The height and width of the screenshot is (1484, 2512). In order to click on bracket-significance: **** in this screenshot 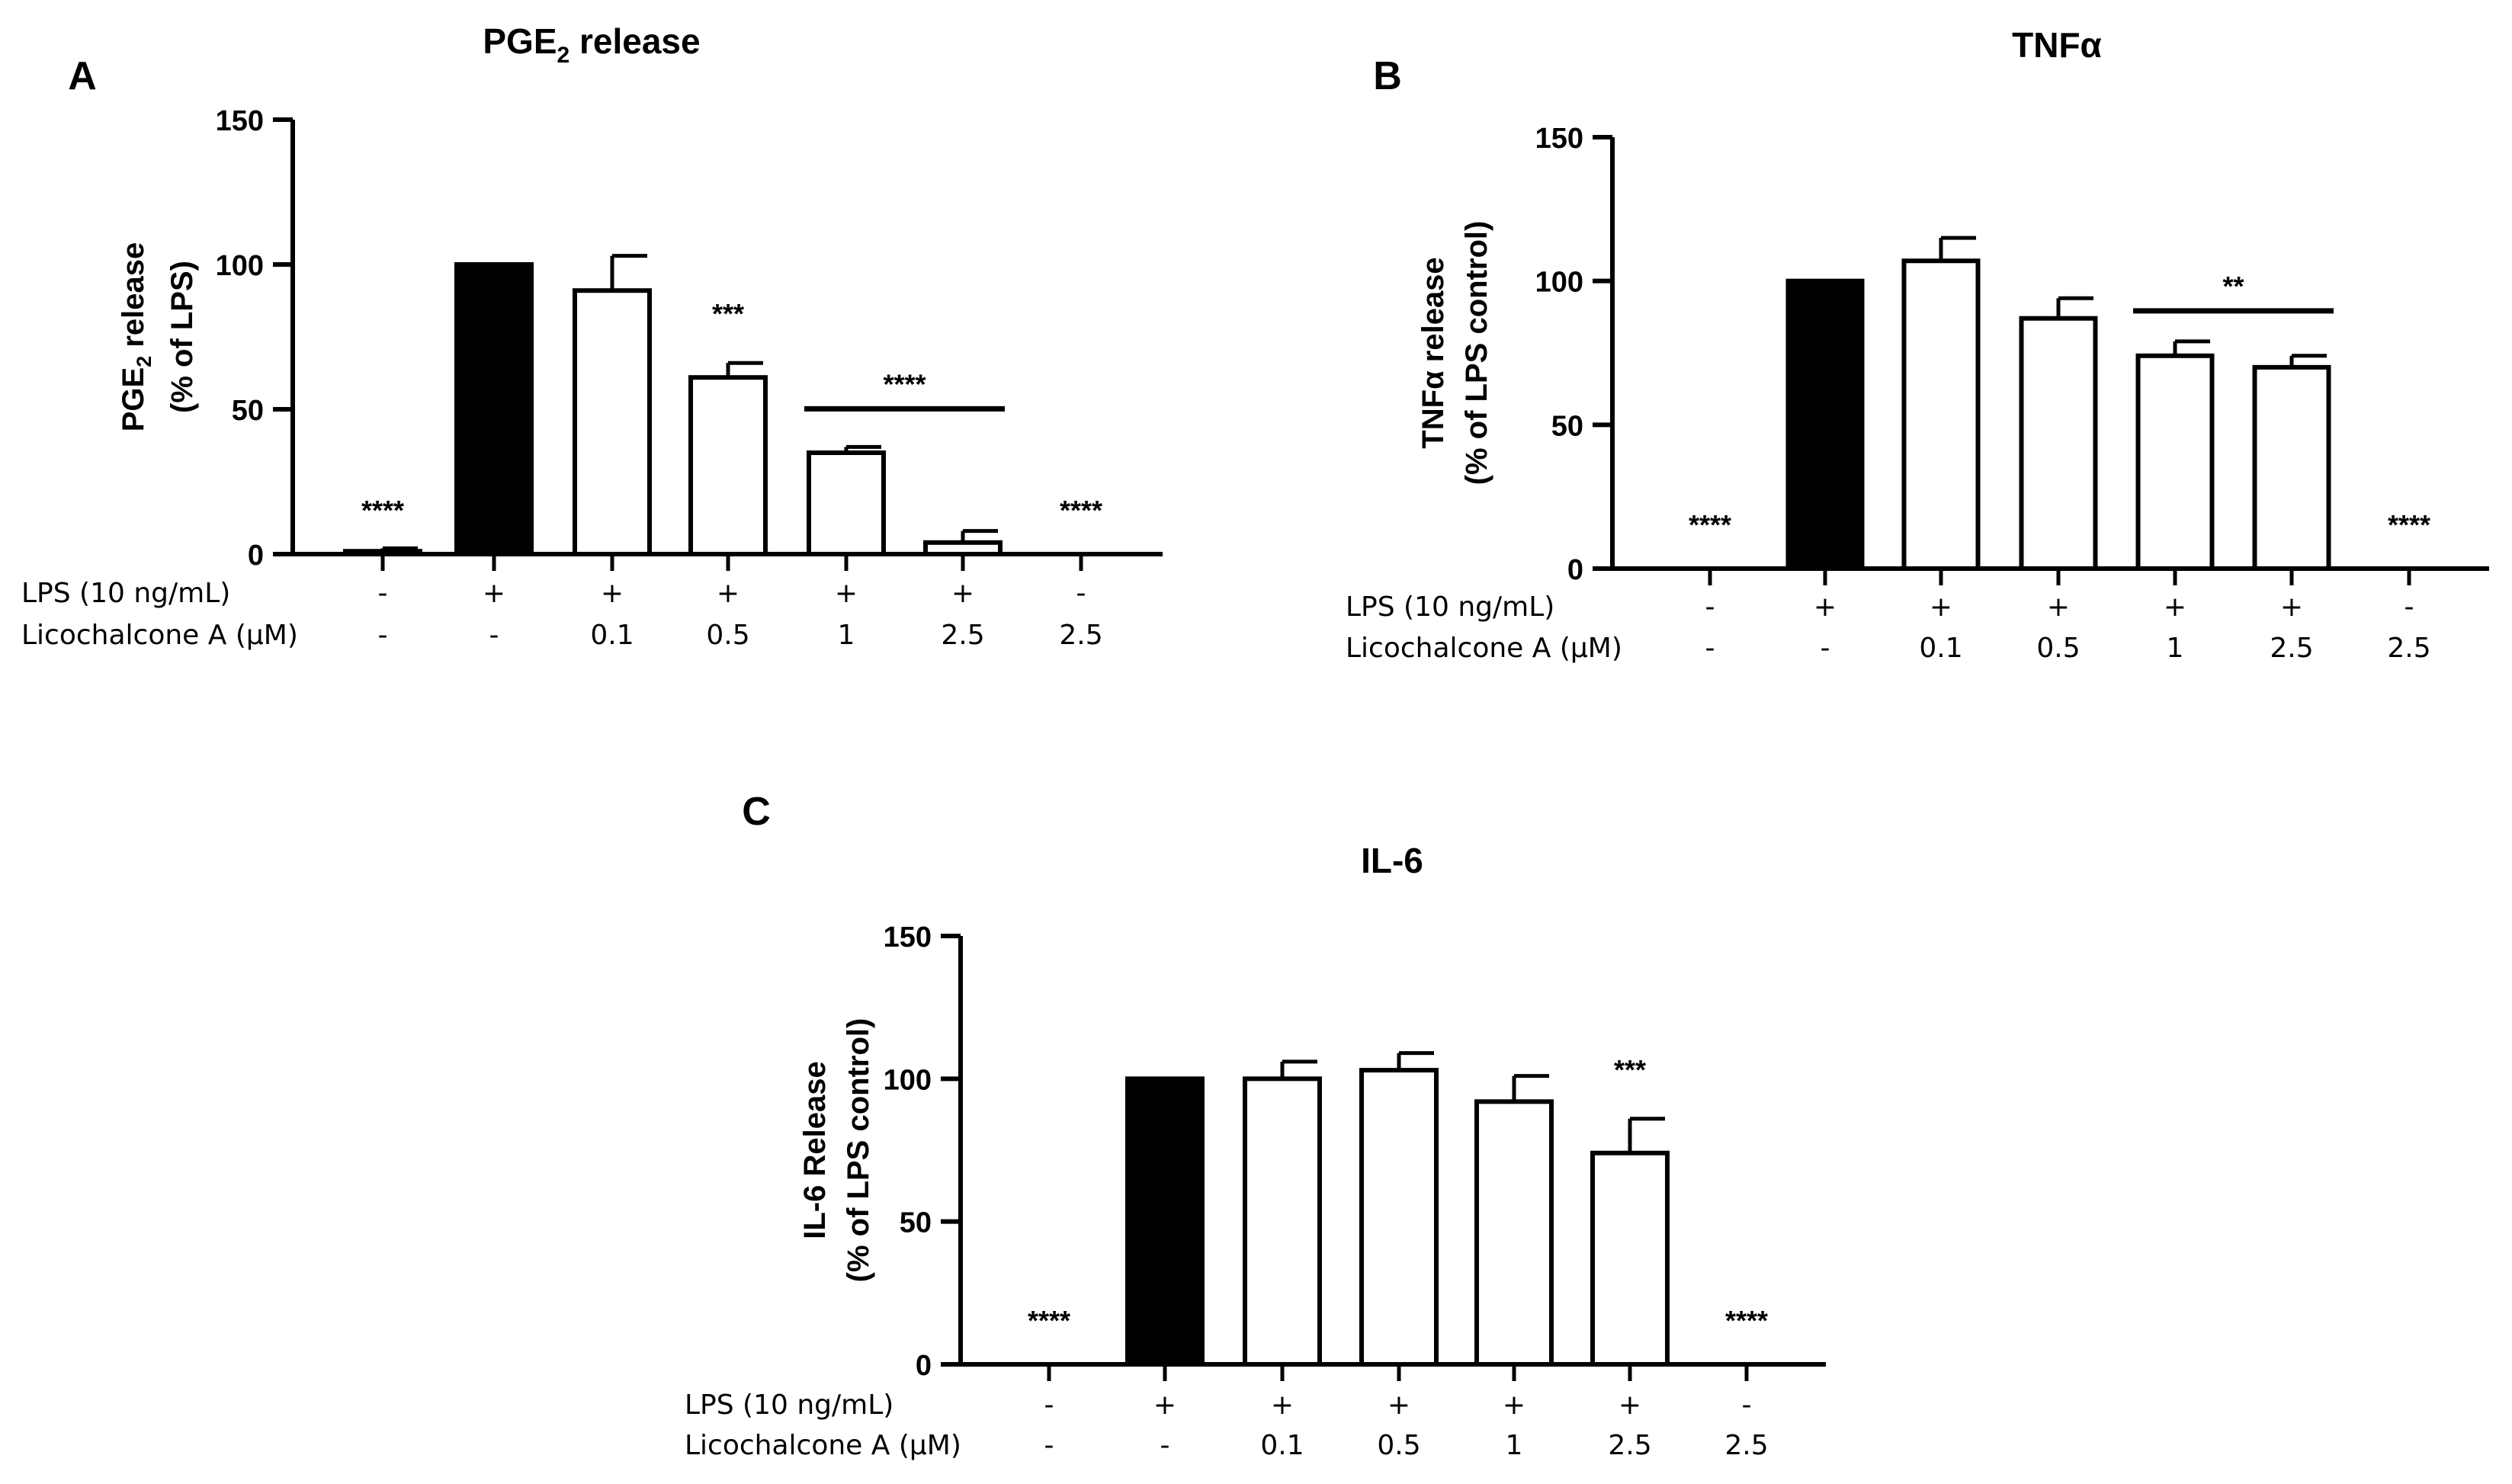, I will do `click(905, 383)`.